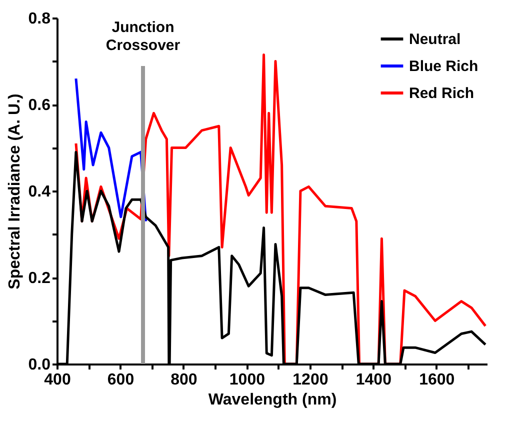 Image resolution: width=524 pixels, height=422 pixels. What do you see at coordinates (143, 36) in the screenshot?
I see `ref-line-label: Junction Crossover` at bounding box center [143, 36].